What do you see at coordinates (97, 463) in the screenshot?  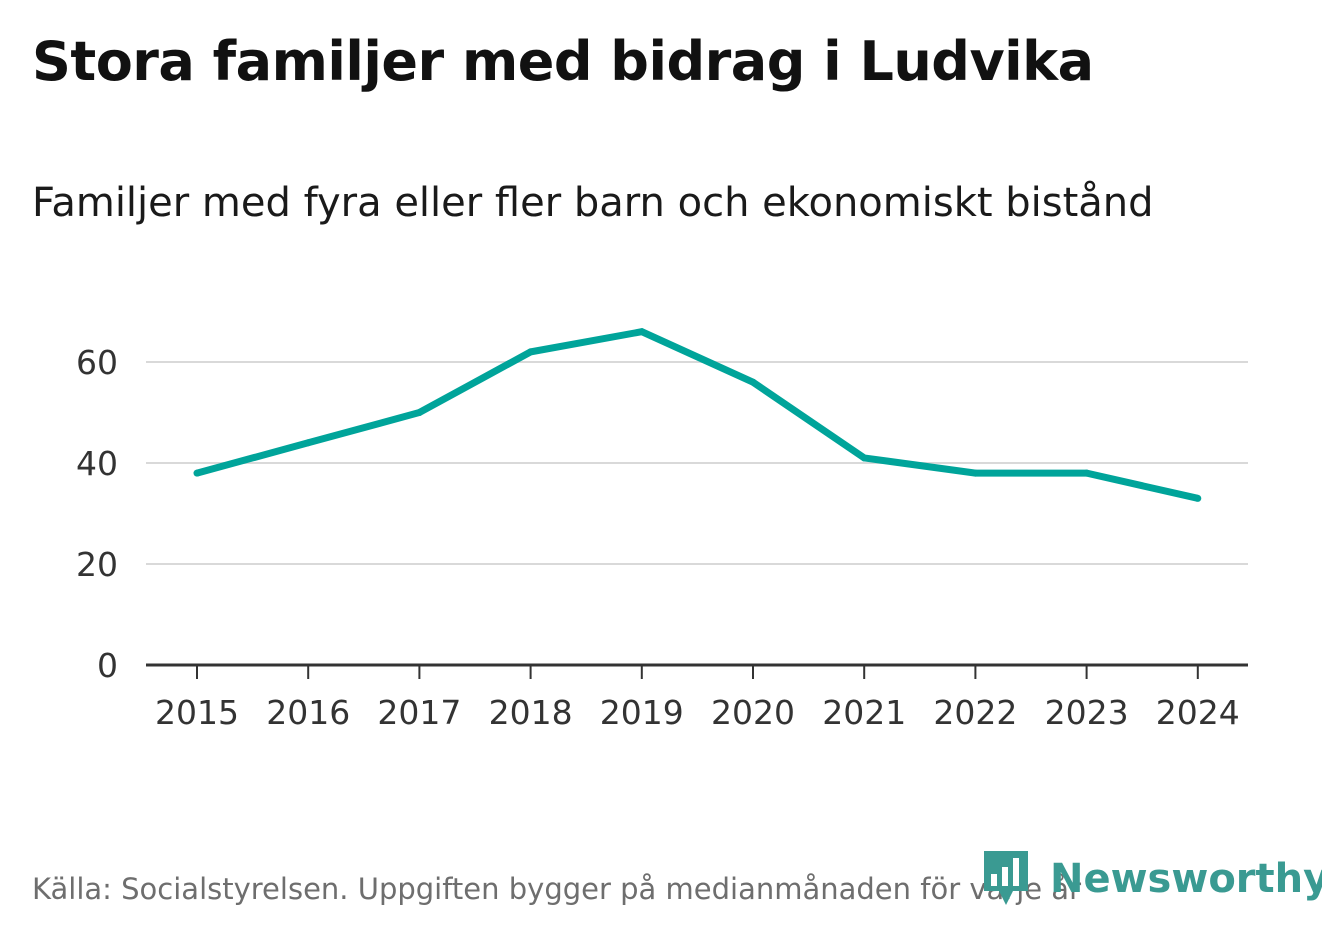 I see `y-tick-label-40: 40` at bounding box center [97, 463].